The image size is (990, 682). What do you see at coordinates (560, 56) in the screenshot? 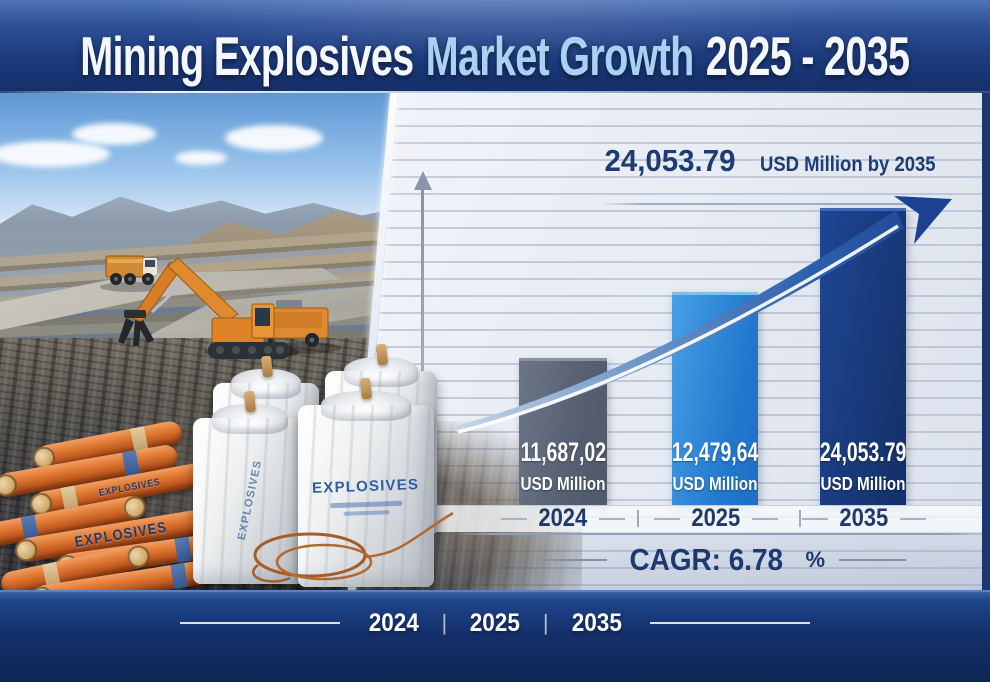
I see `title-part-2: Market Growth` at bounding box center [560, 56].